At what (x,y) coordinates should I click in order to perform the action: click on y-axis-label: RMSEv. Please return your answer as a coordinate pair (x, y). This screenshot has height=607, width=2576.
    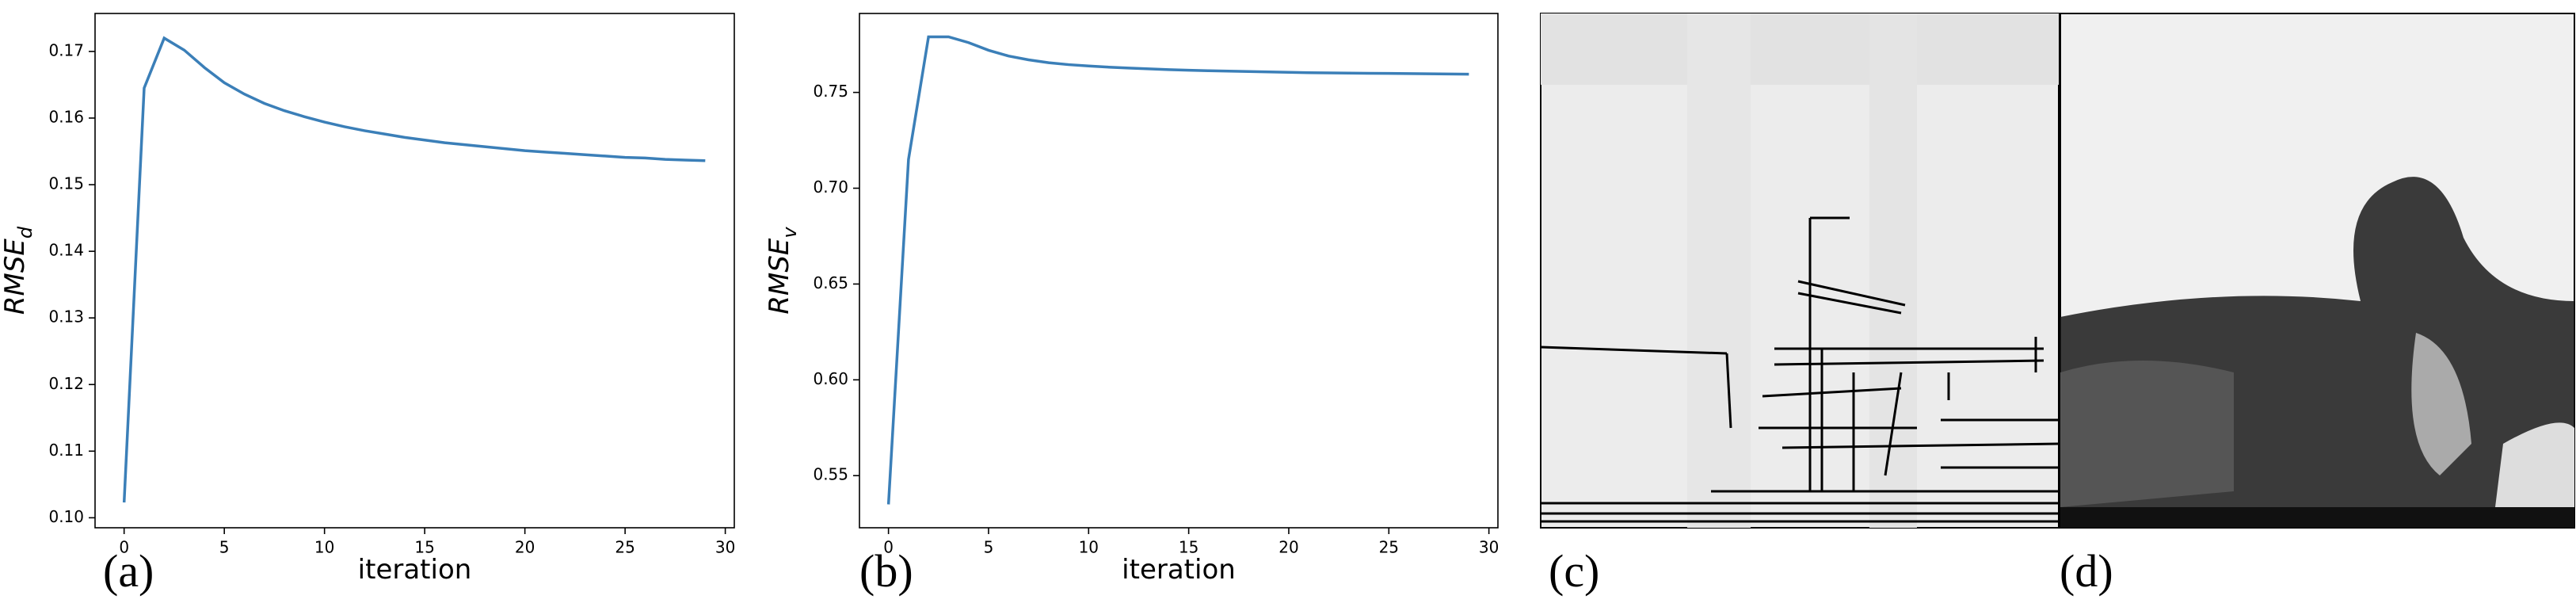
    Looking at the image, I should click on (783, 271).